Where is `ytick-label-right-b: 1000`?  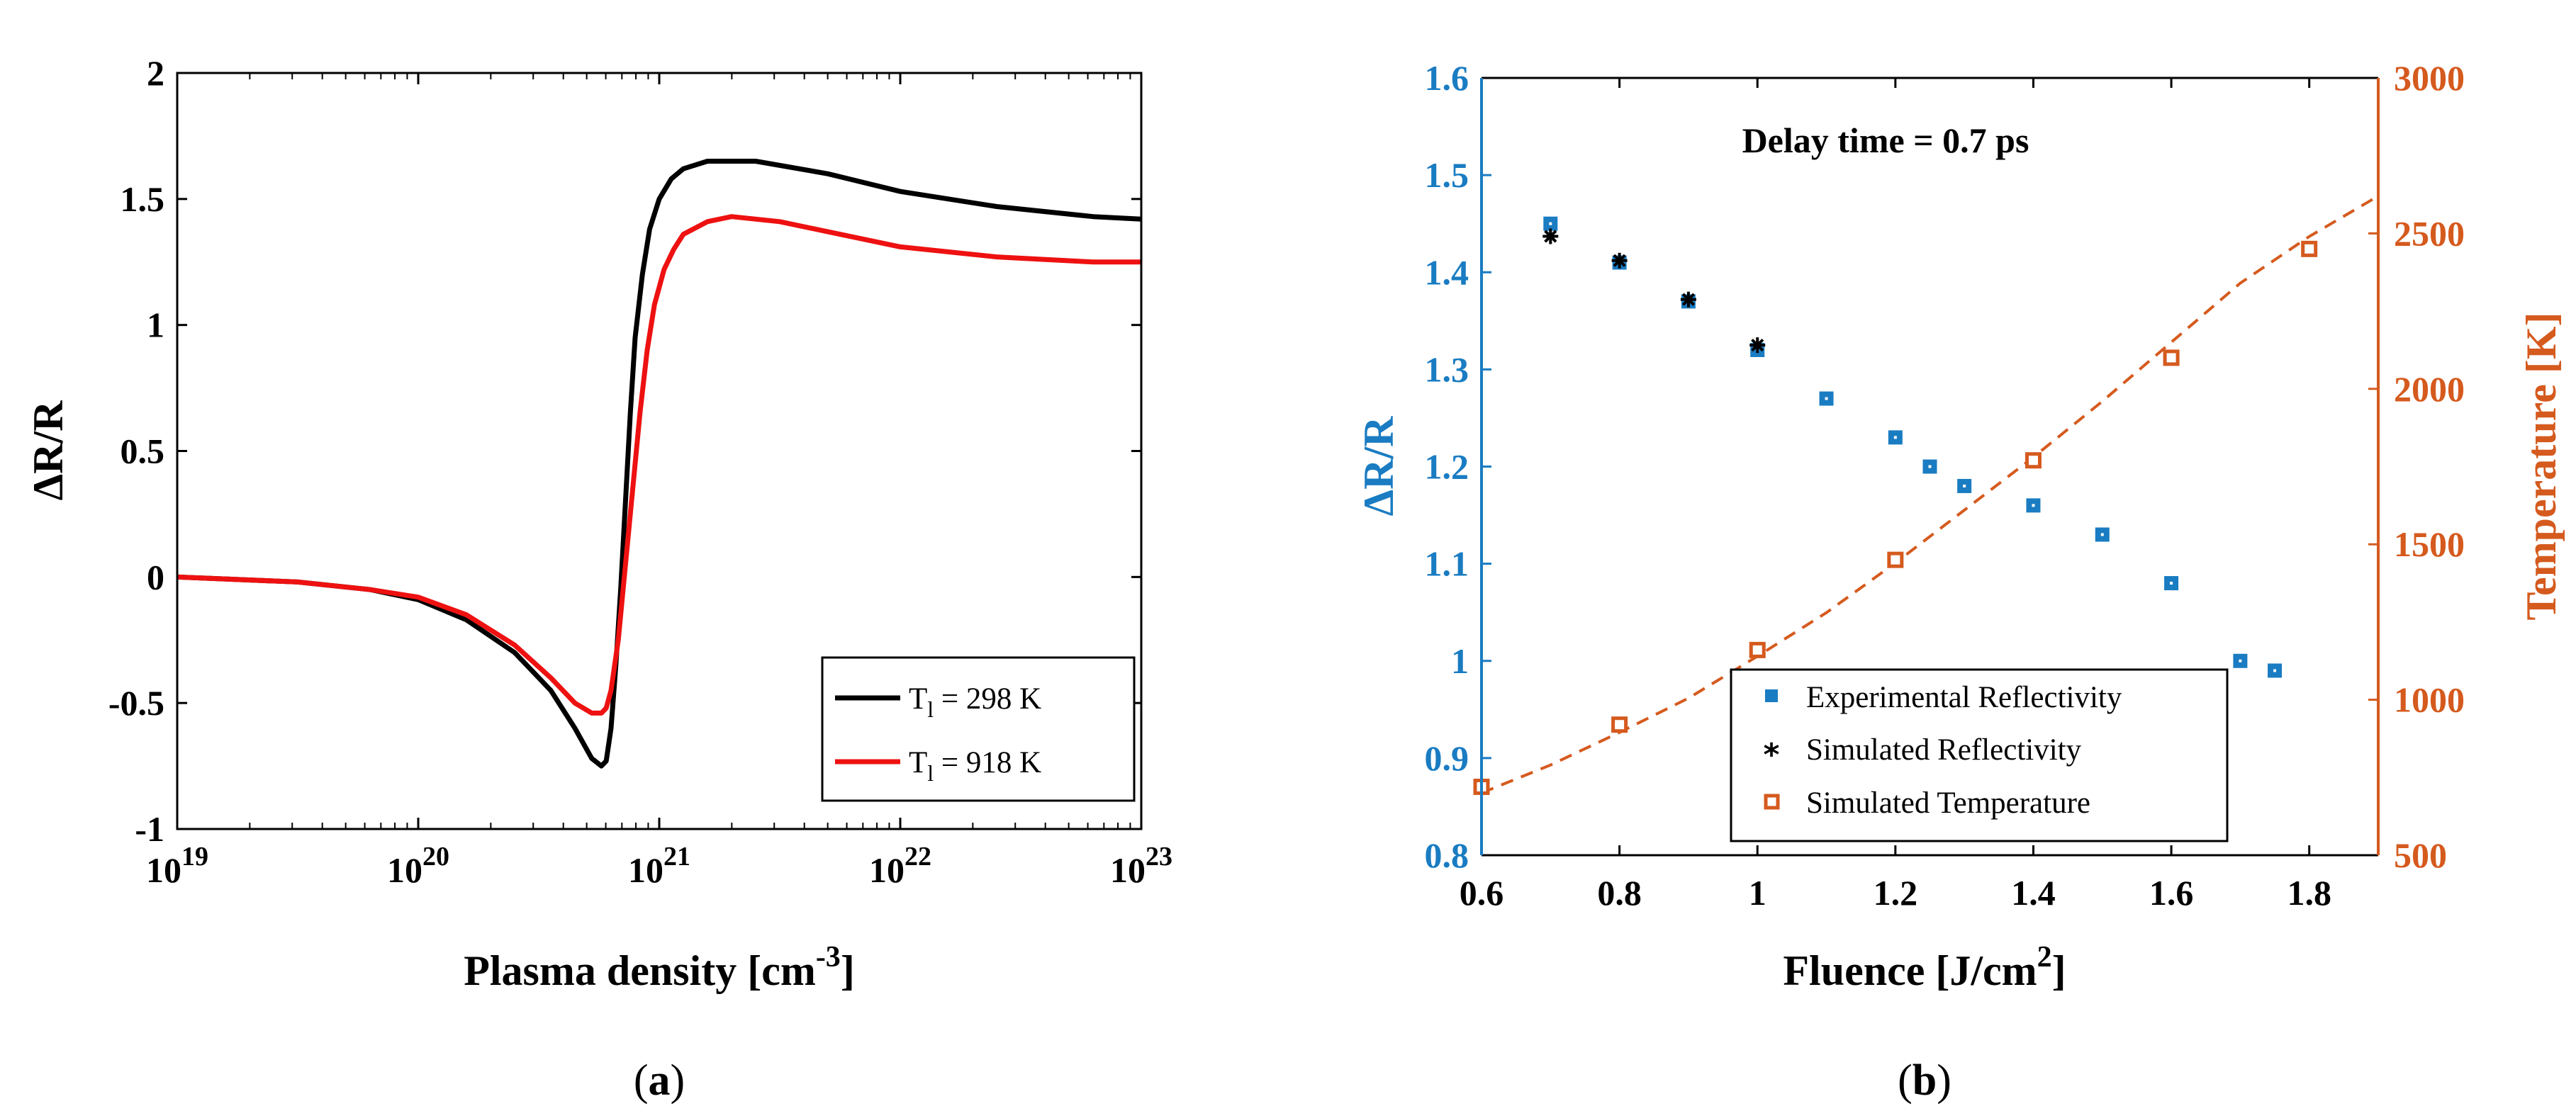 ytick-label-right-b: 1000 is located at coordinates (2429, 700).